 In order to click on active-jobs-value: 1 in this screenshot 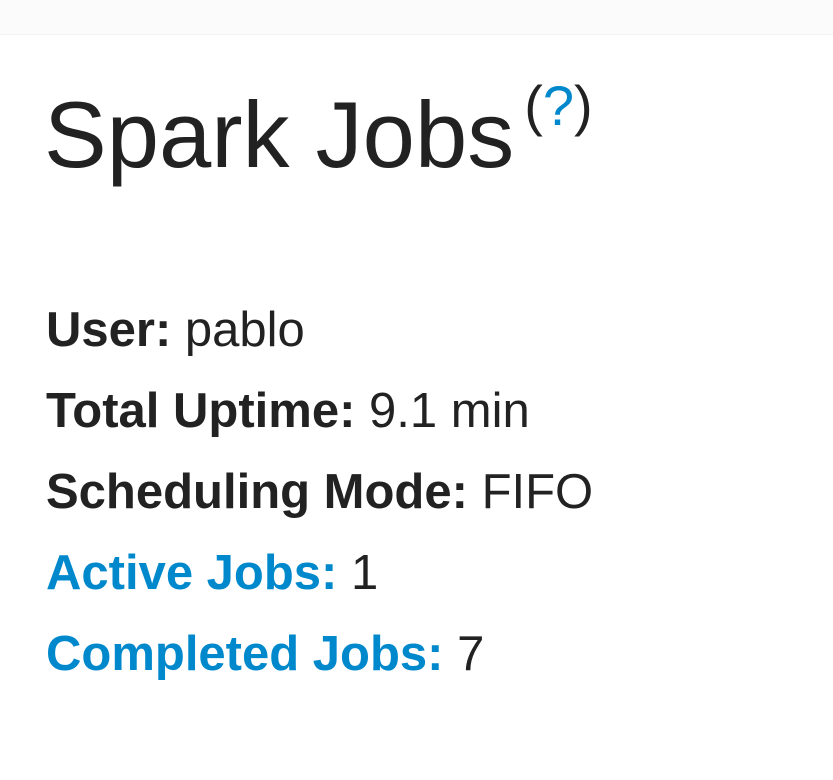, I will do `click(365, 573)`.